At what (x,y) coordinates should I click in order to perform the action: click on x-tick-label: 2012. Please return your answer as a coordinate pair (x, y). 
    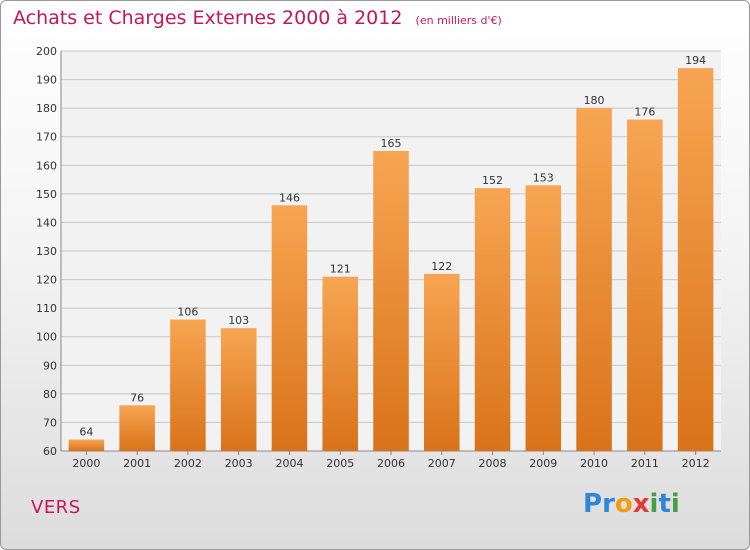
    Looking at the image, I should click on (696, 463).